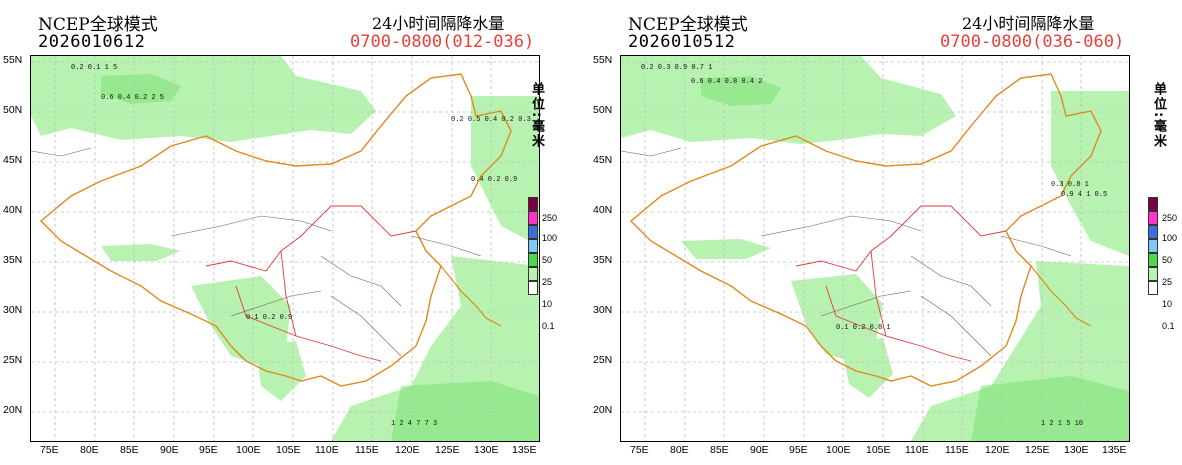 This screenshot has height=465, width=1182. What do you see at coordinates (281, 371) in the screenshot?
I see `rain-area-sw` at bounding box center [281, 371].